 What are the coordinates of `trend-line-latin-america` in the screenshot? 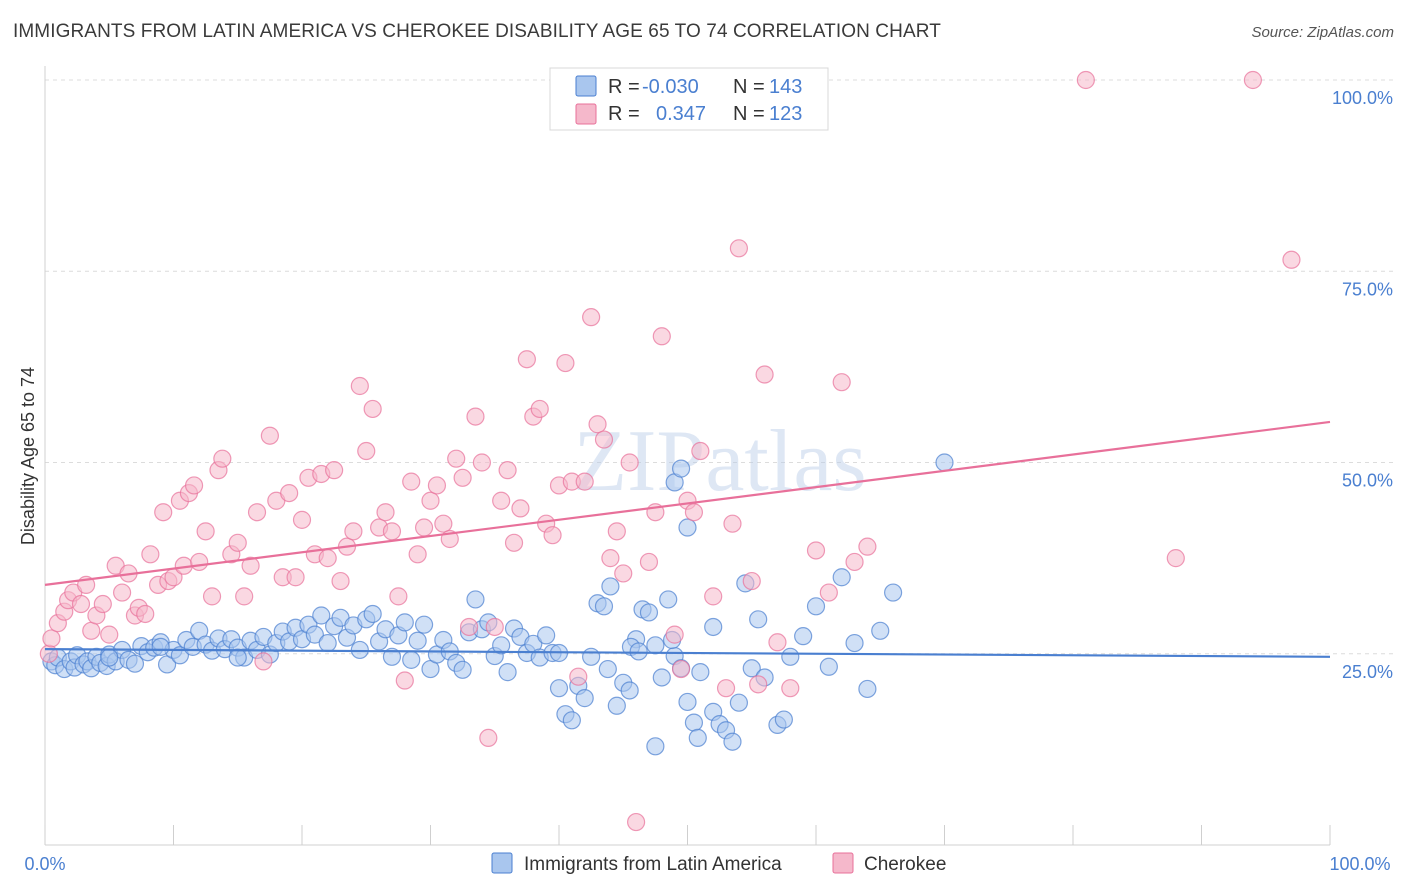 It's located at (687, 653).